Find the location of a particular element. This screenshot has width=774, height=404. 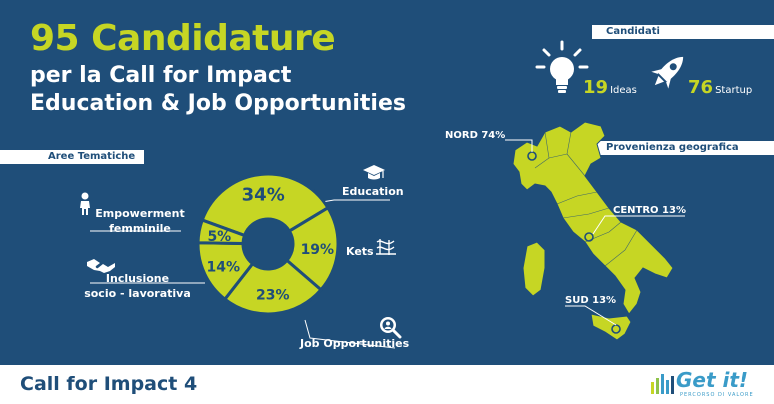

headline-line-2: per la Call for Impact is located at coordinates (161, 75).